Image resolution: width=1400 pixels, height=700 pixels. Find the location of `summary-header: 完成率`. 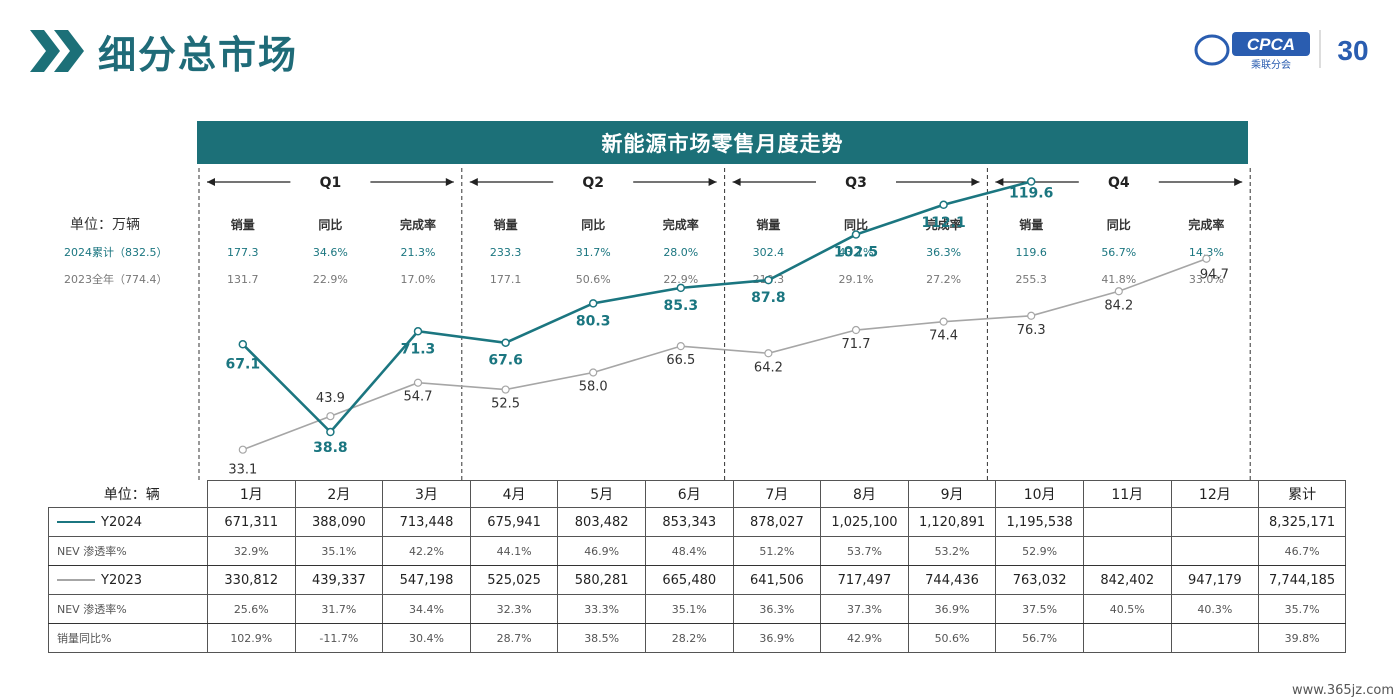

summary-header: 完成率 is located at coordinates (681, 224).